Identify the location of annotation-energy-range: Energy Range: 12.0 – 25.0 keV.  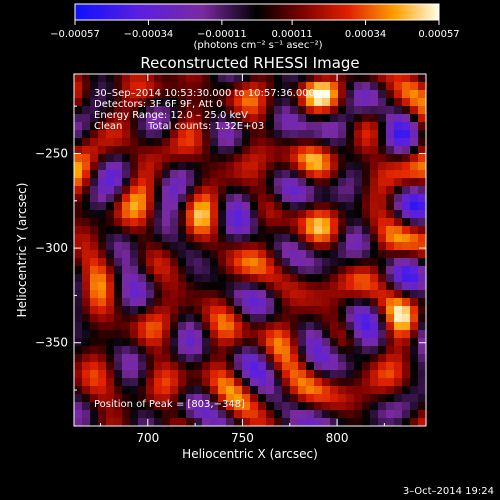
(171, 115).